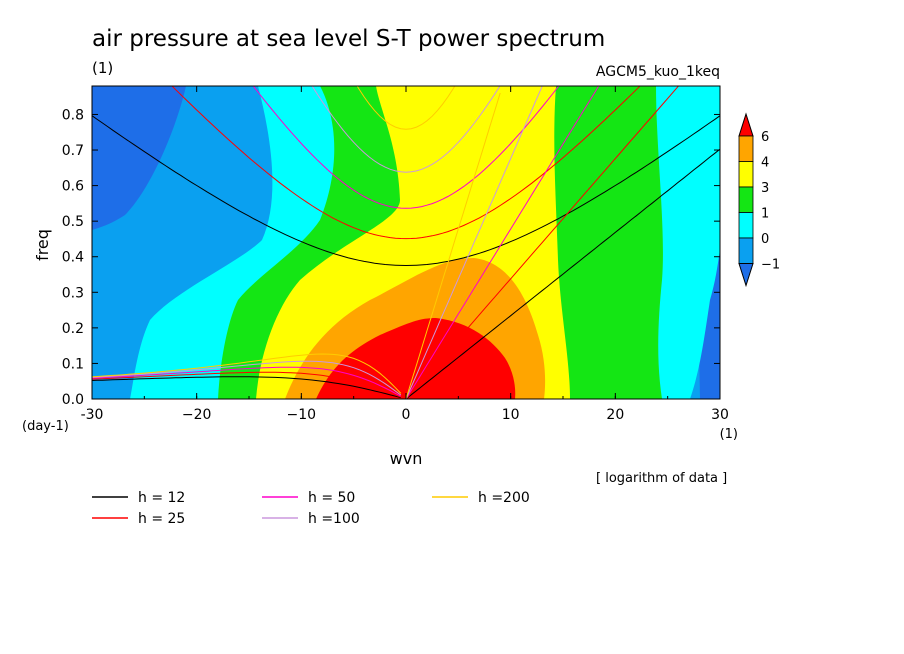 This screenshot has height=654, width=904. Describe the element at coordinates (709, 324) in the screenshot. I see `heat-region-lowest-right` at that location.